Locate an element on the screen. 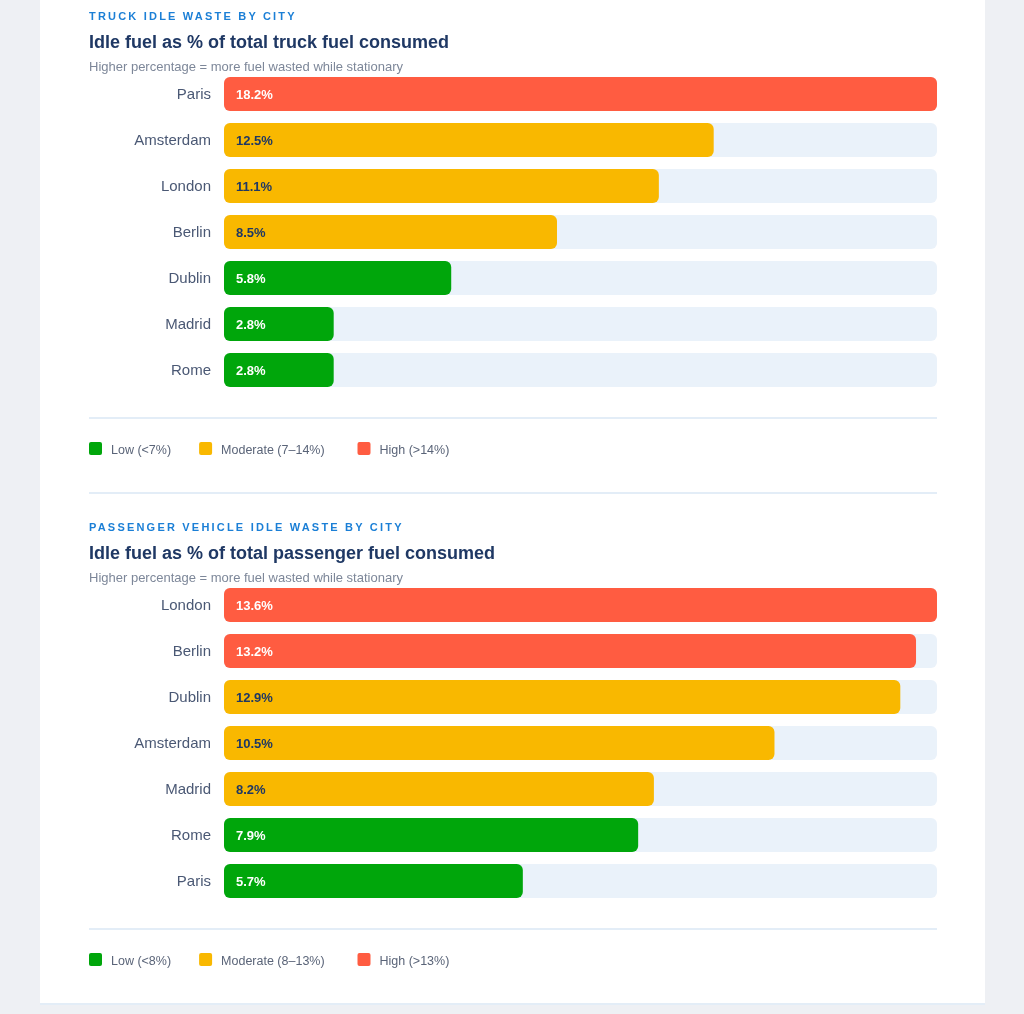 The width and height of the screenshot is (1024, 1014). legend-label: Moderate (8–13%) is located at coordinates (273, 960).